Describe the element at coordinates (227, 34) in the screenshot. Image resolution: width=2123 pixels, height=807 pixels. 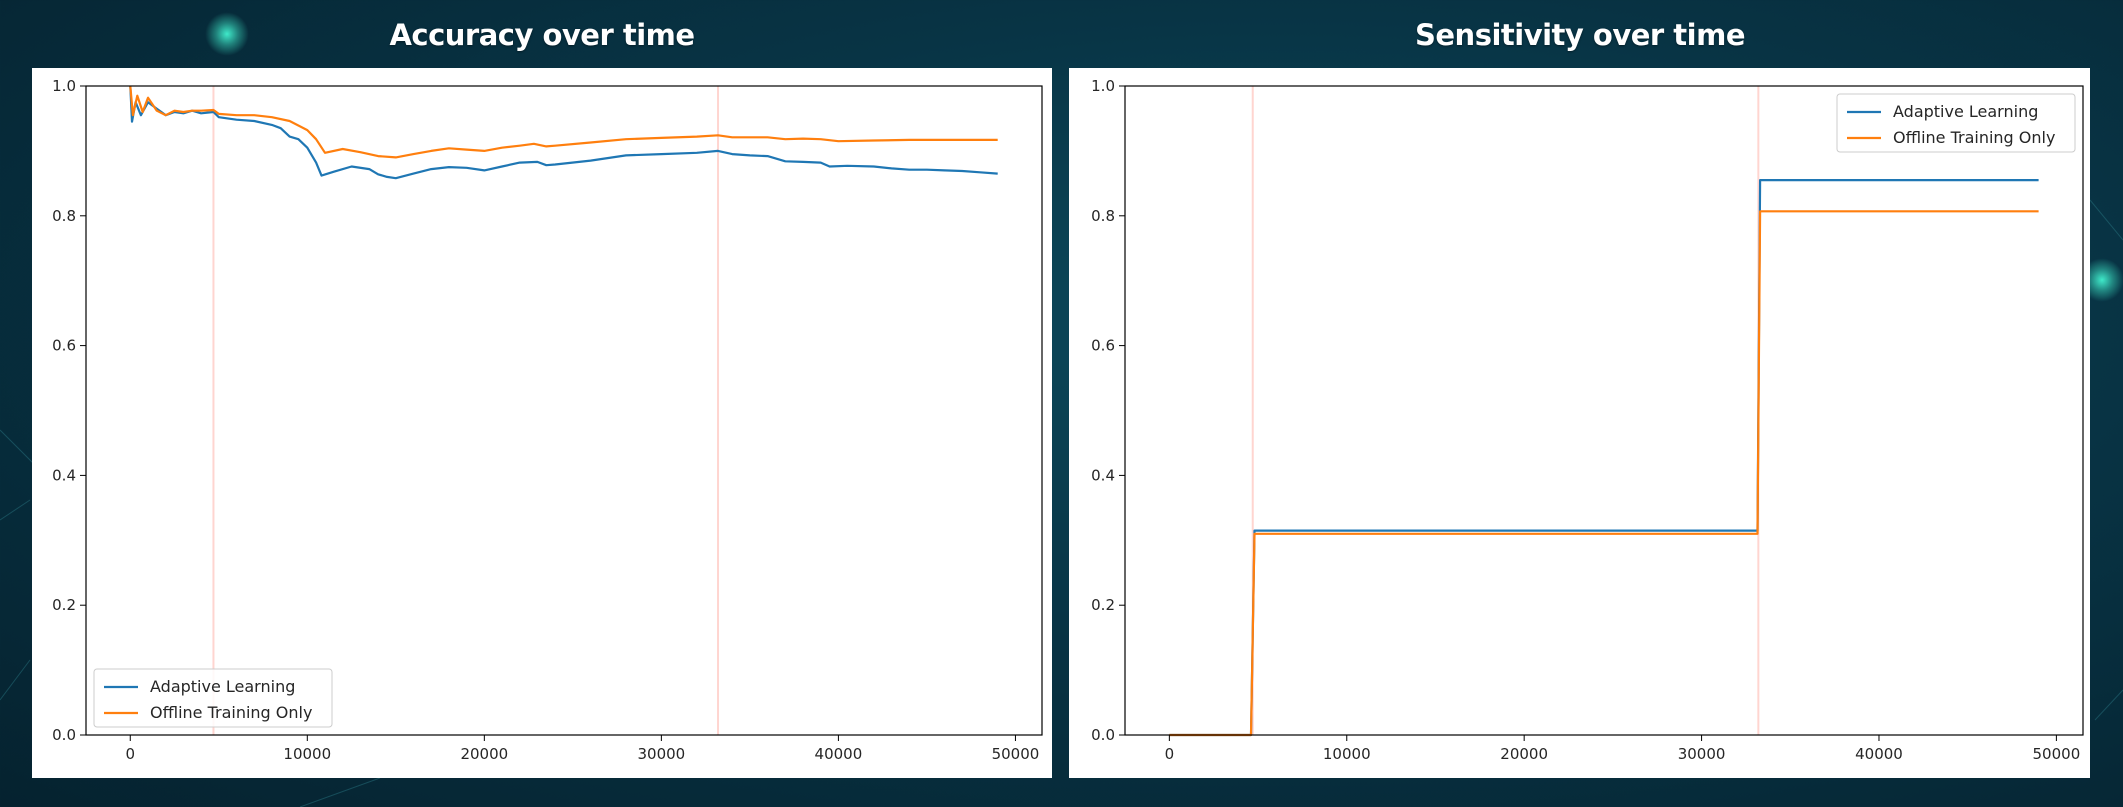
I see `decorative-glow-dot` at that location.